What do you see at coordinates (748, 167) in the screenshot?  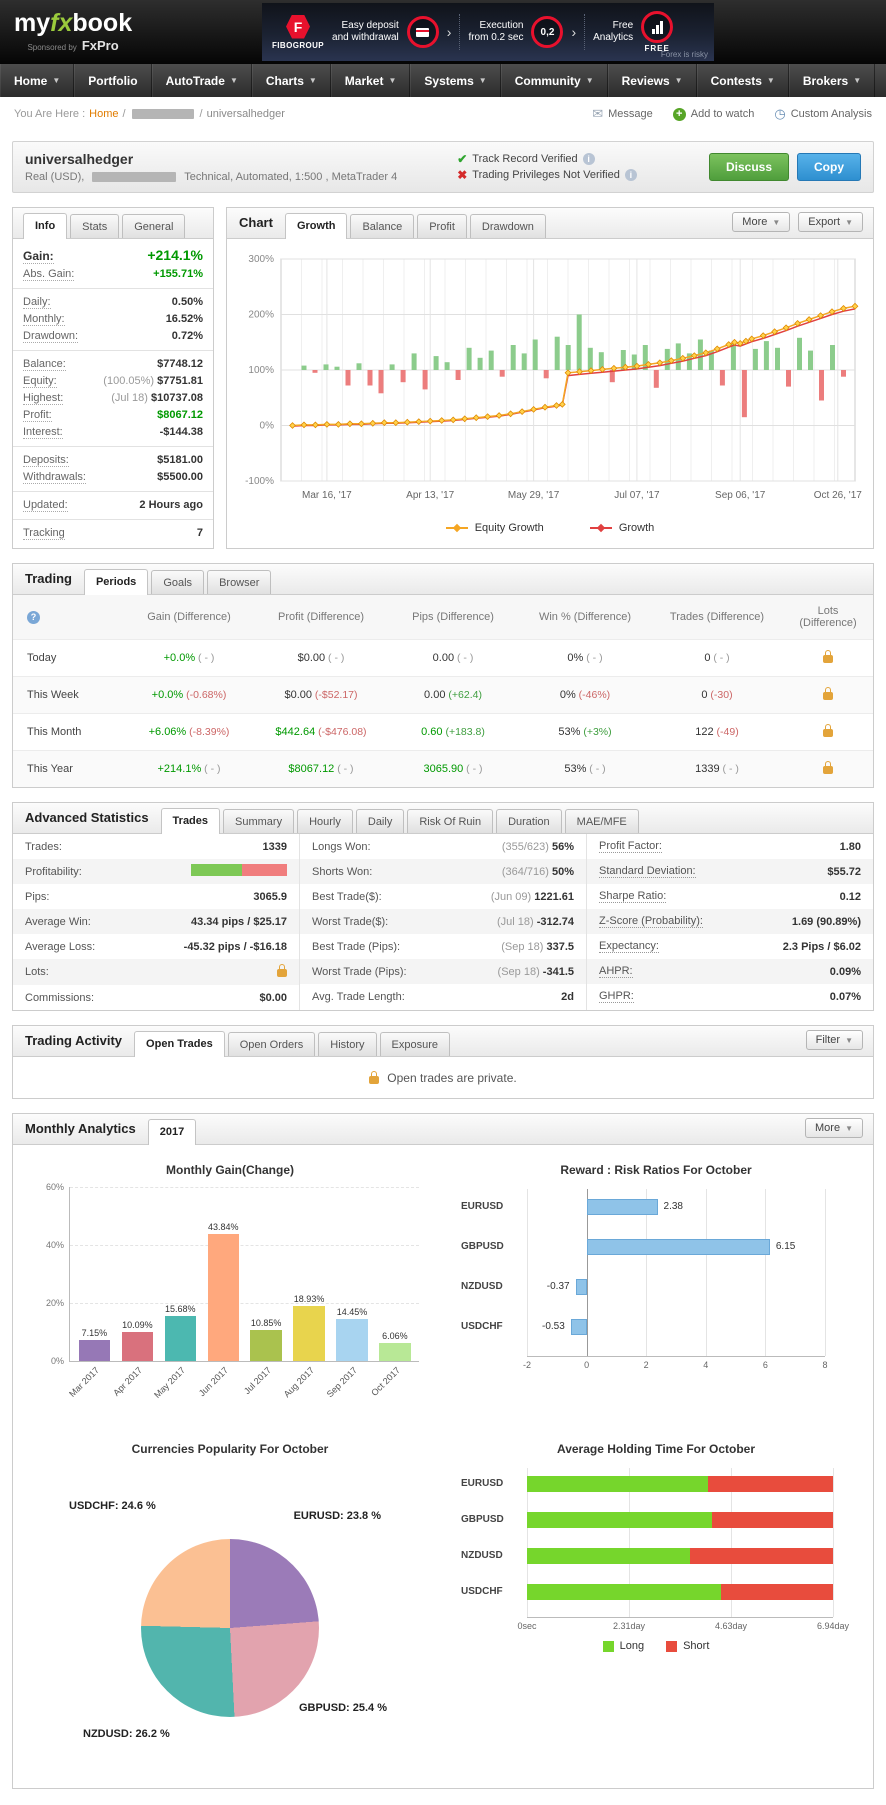 I see `discuss-button: Discuss` at bounding box center [748, 167].